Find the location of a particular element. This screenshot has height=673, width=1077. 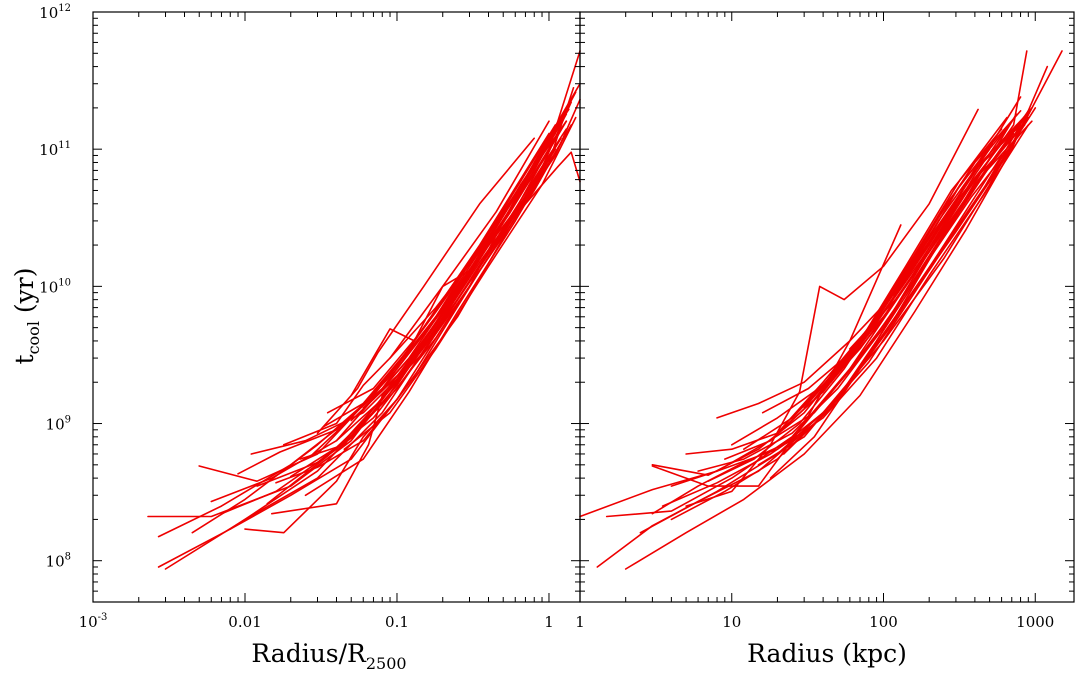

left-y-tick-label: 10¹² is located at coordinates (55, 12).